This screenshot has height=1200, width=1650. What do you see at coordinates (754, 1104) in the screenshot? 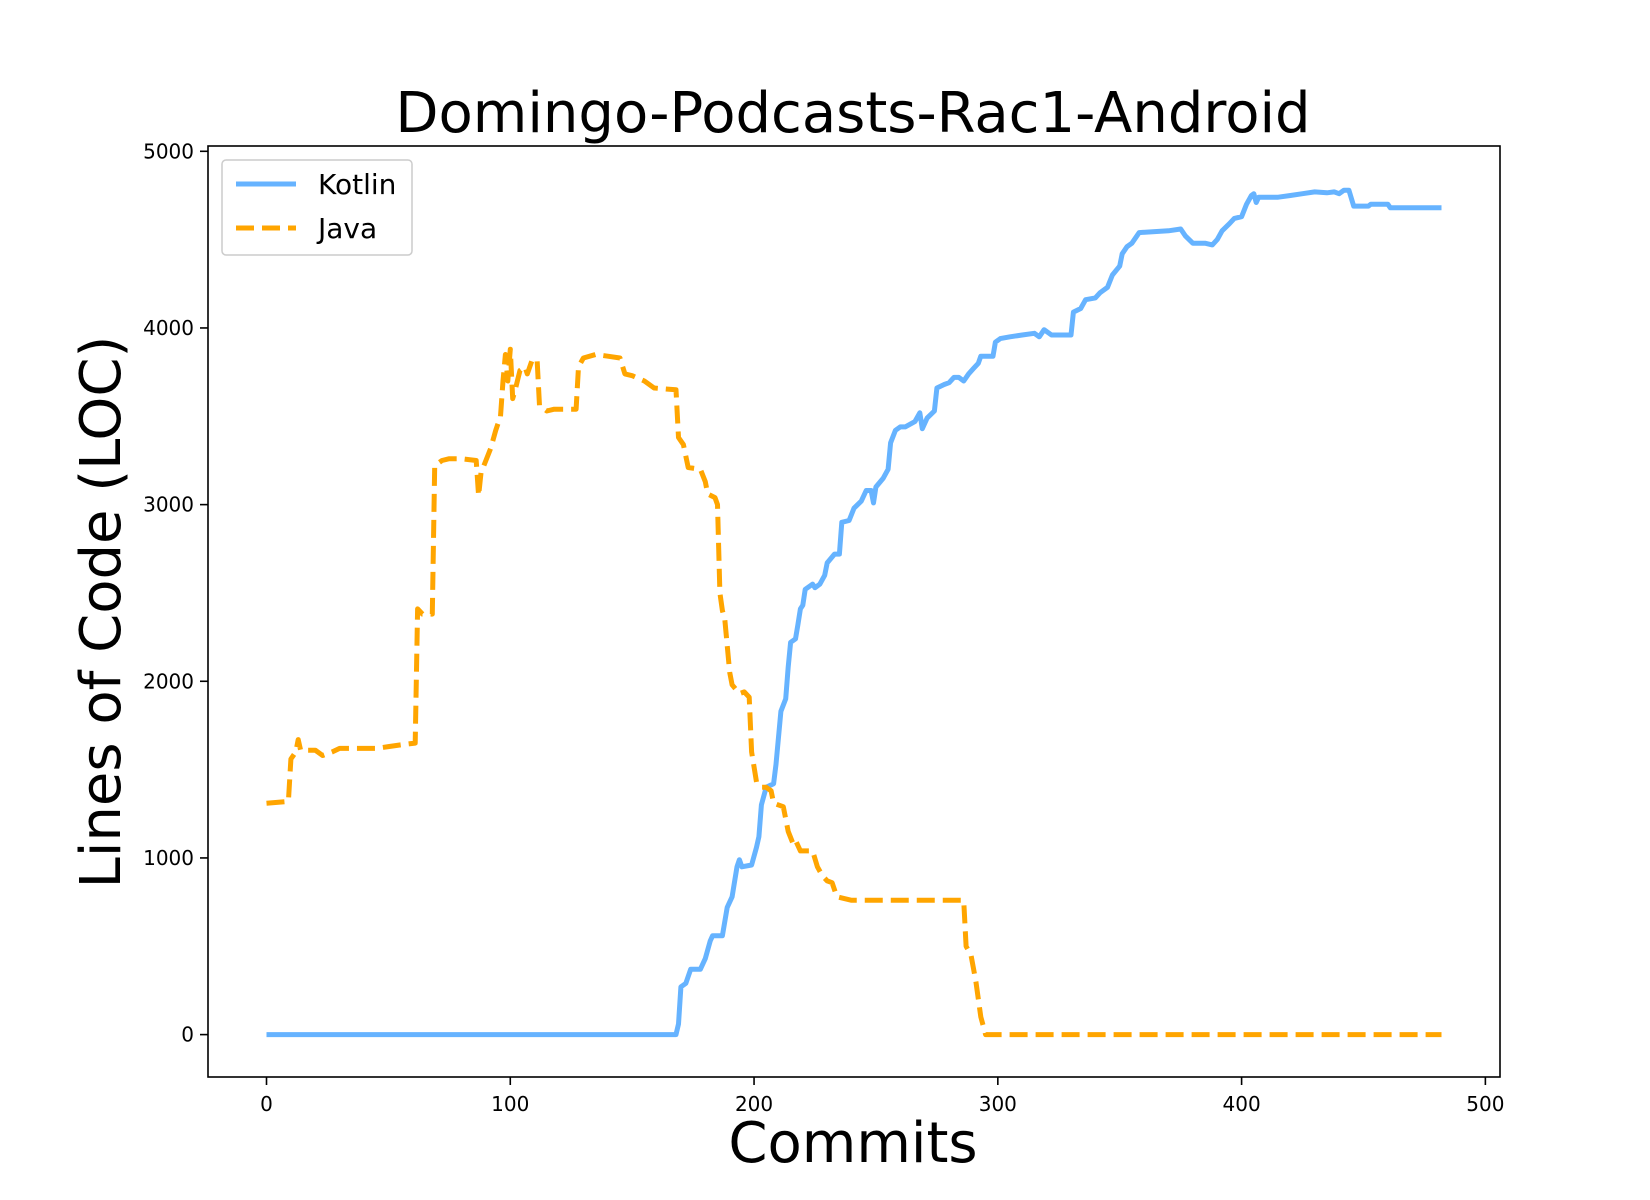
I see `x-tick-label: 200` at bounding box center [754, 1104].